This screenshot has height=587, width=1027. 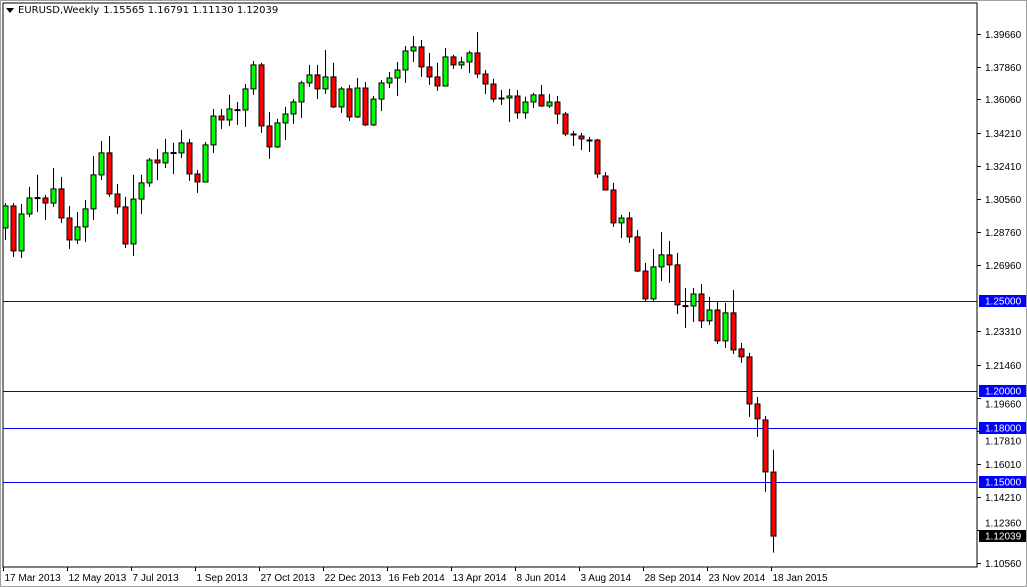 I want to click on y-tick-label: 1.26960, so click(x=1003, y=266).